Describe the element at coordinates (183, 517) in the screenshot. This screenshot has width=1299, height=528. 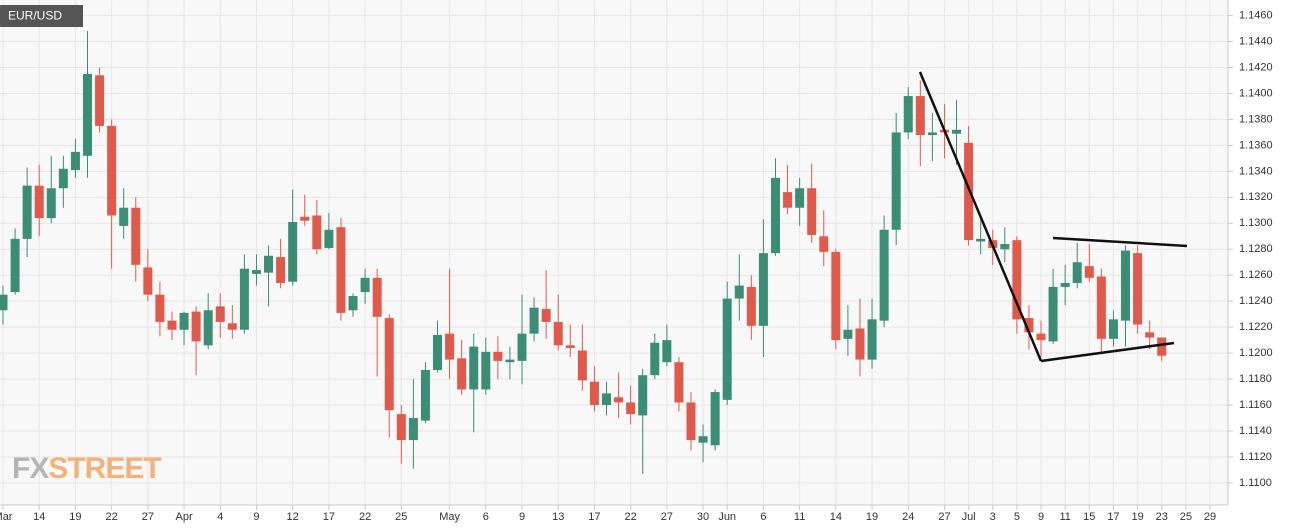
I see `x-tick-label: Apr` at that location.